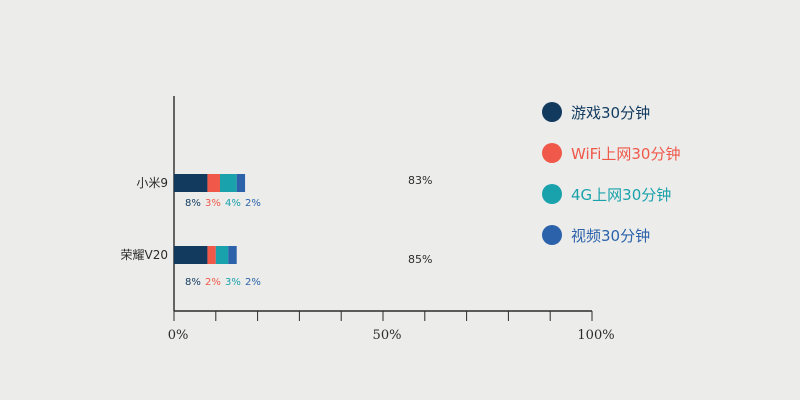 Image resolution: width=800 pixels, height=400 pixels. Describe the element at coordinates (233, 203) in the screenshot. I see `data-label: 4%` at that location.